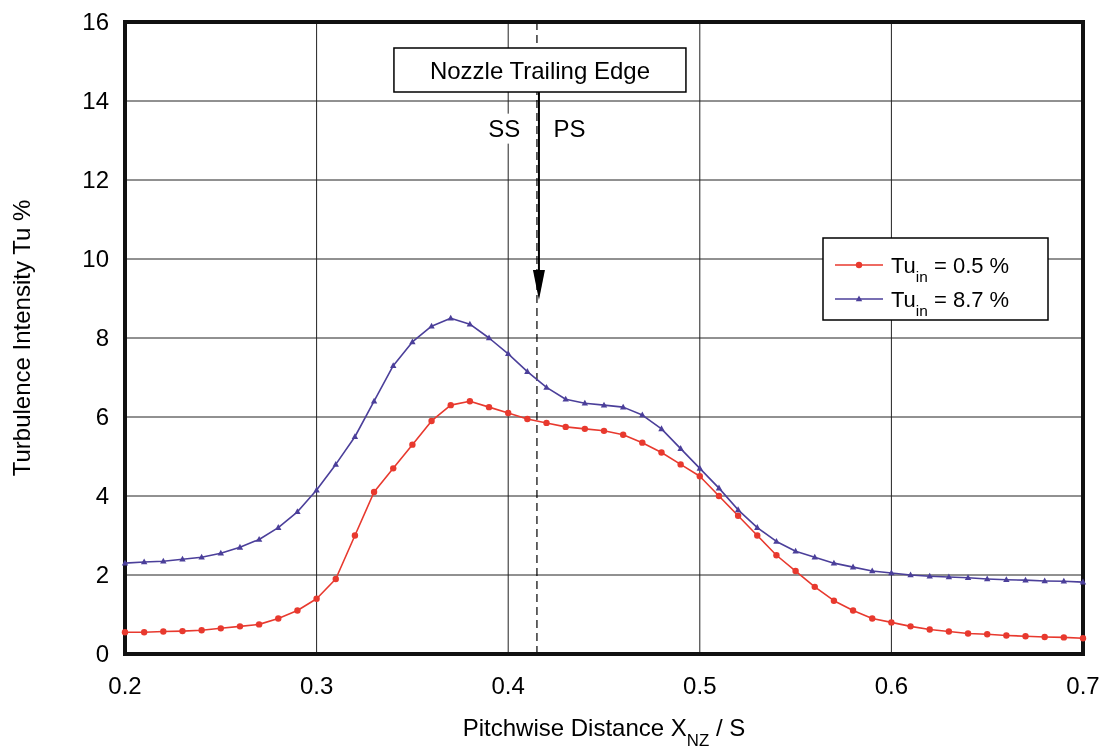 The height and width of the screenshot is (754, 1116). What do you see at coordinates (21, 338) in the screenshot?
I see `y-axis-title: Turbulence Intensity Tu %` at bounding box center [21, 338].